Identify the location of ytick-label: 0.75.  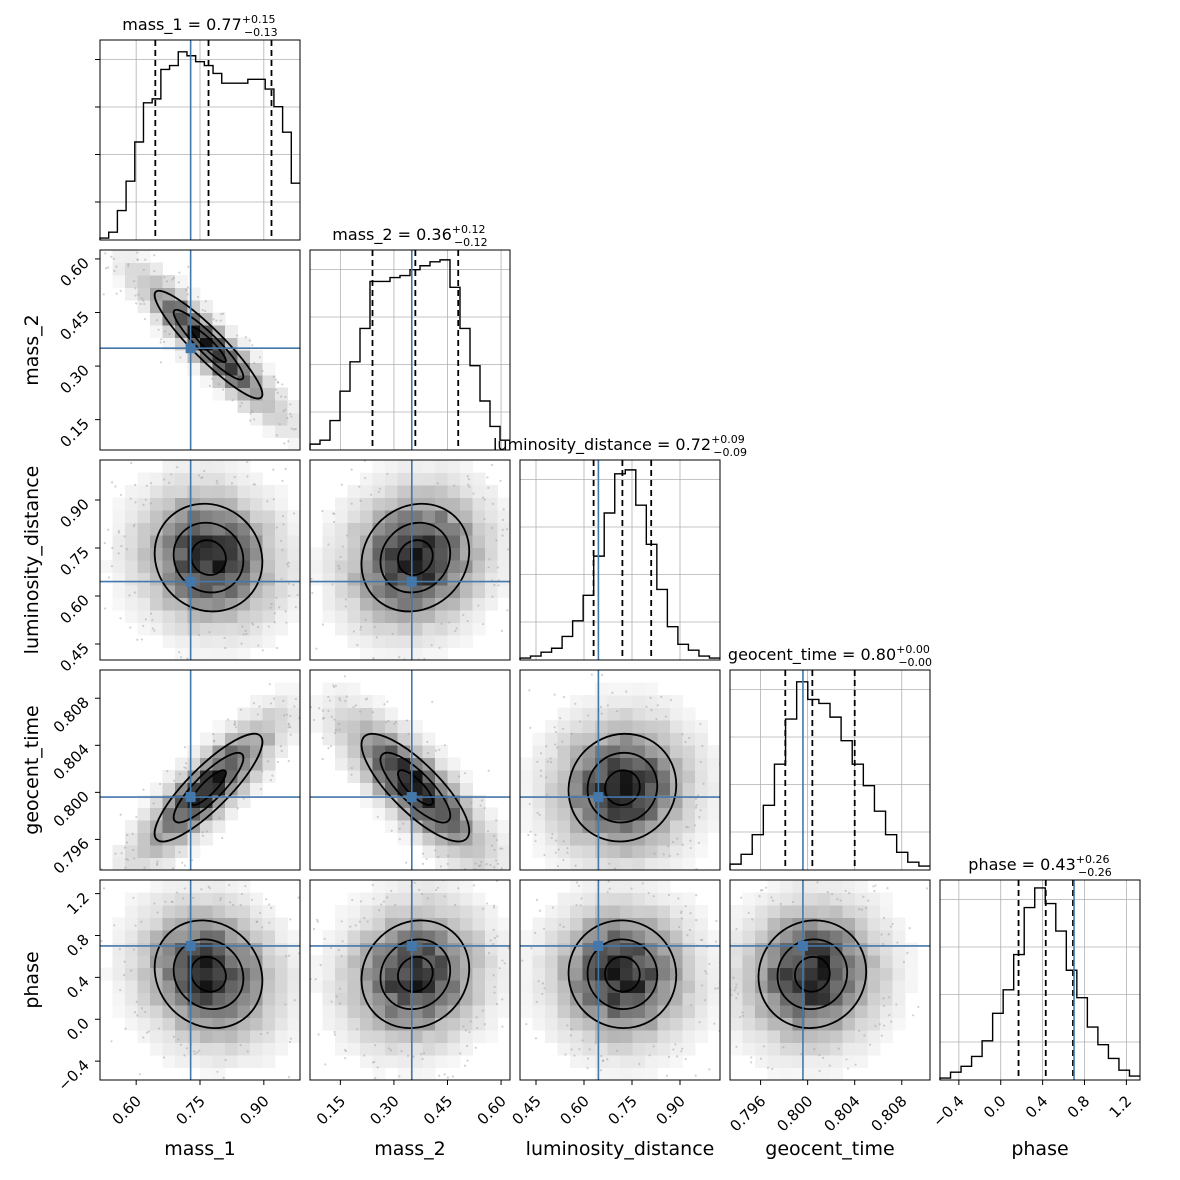
(74, 561).